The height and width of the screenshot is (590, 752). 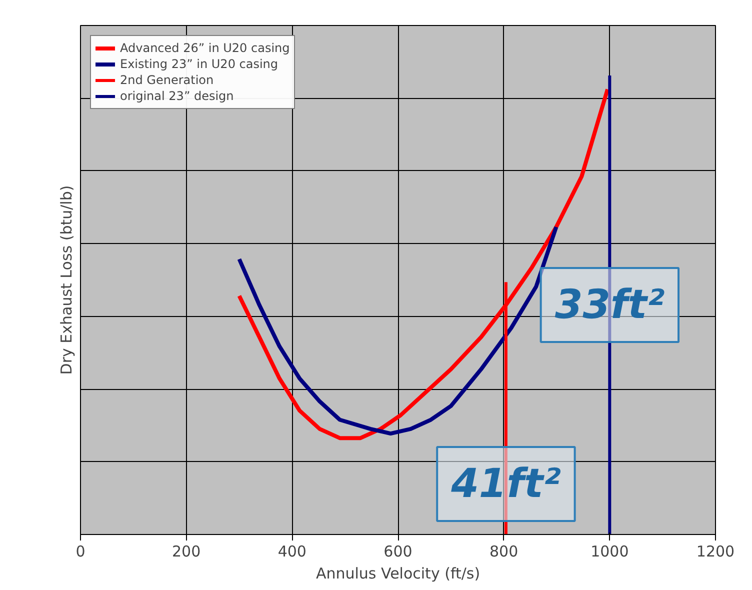 I want to click on annotation: 41ft², so click(x=506, y=484).